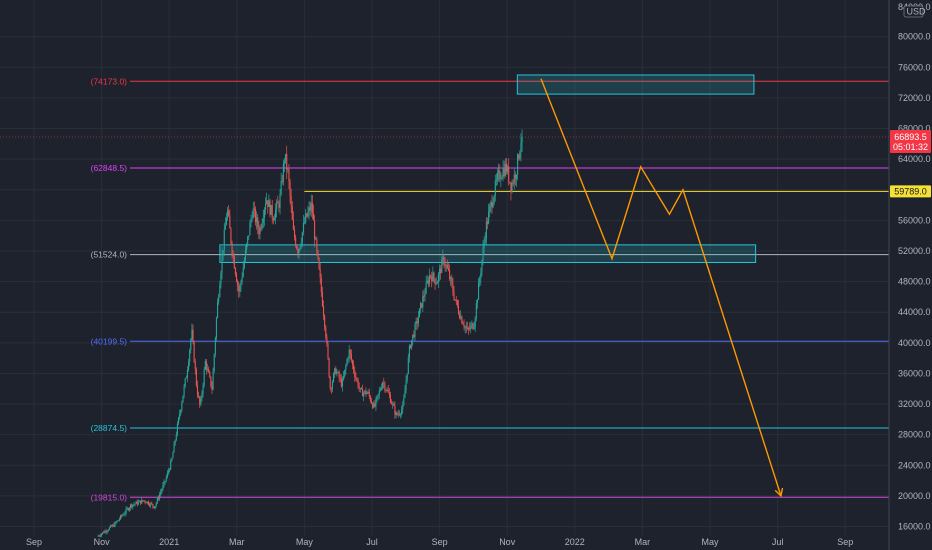  What do you see at coordinates (169, 542) in the screenshot?
I see `x-tick-label: 2021` at bounding box center [169, 542].